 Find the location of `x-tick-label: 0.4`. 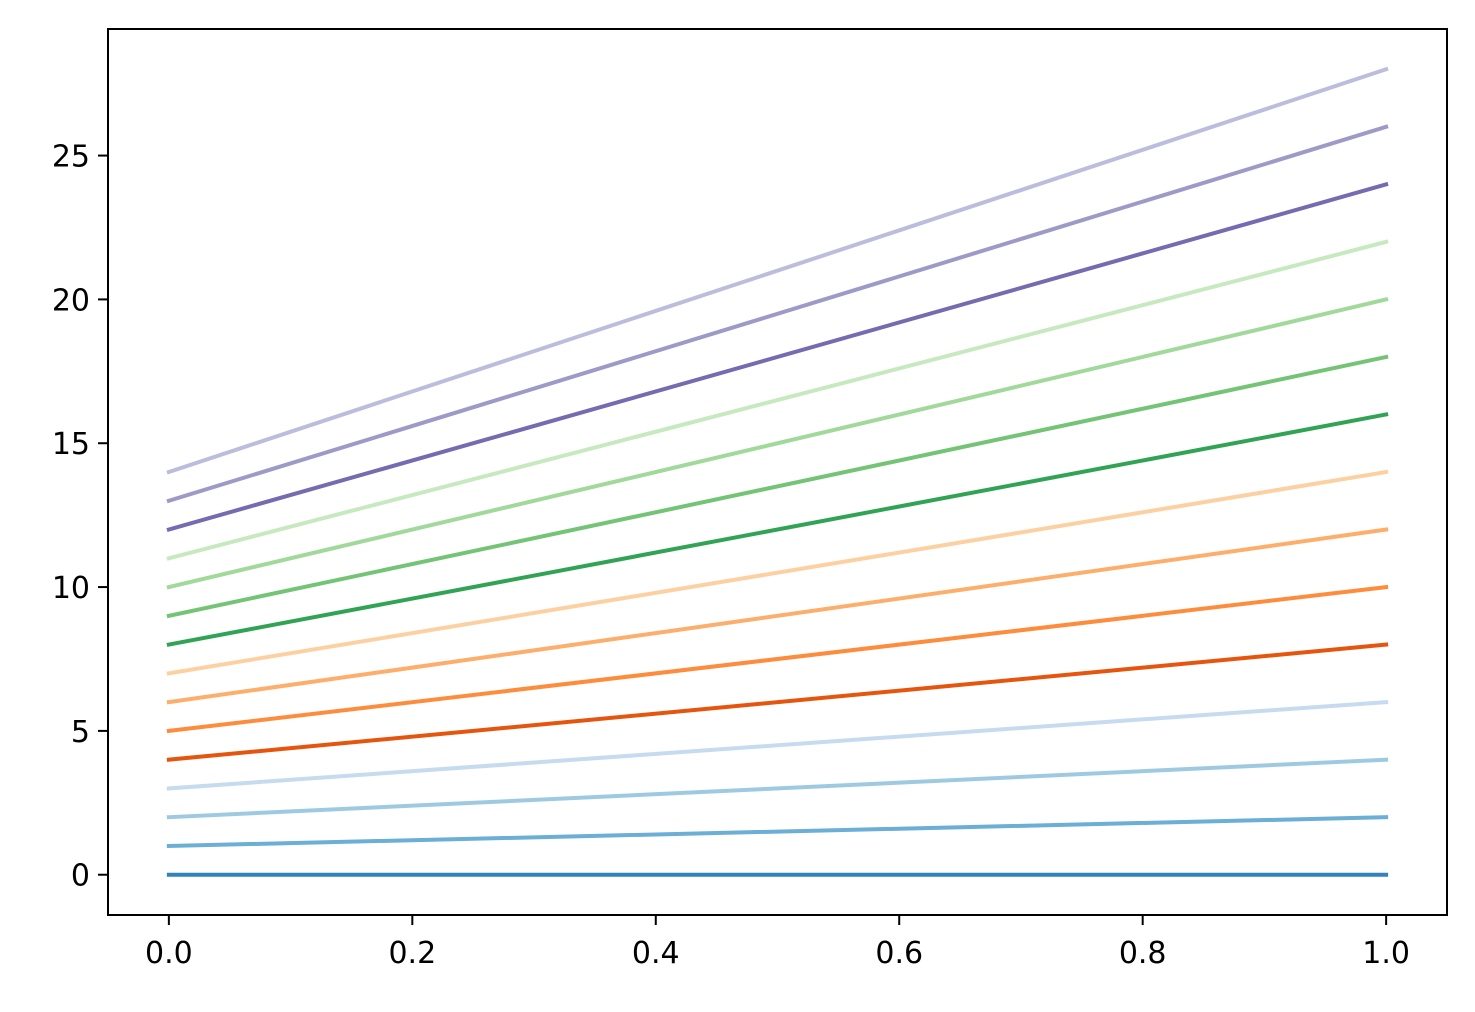

x-tick-label: 0.4 is located at coordinates (656, 953).